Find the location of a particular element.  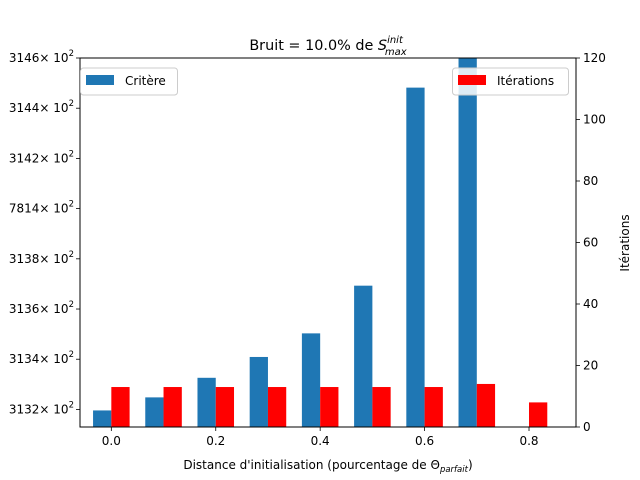

legend-critere-label: Critère is located at coordinates (145, 81).